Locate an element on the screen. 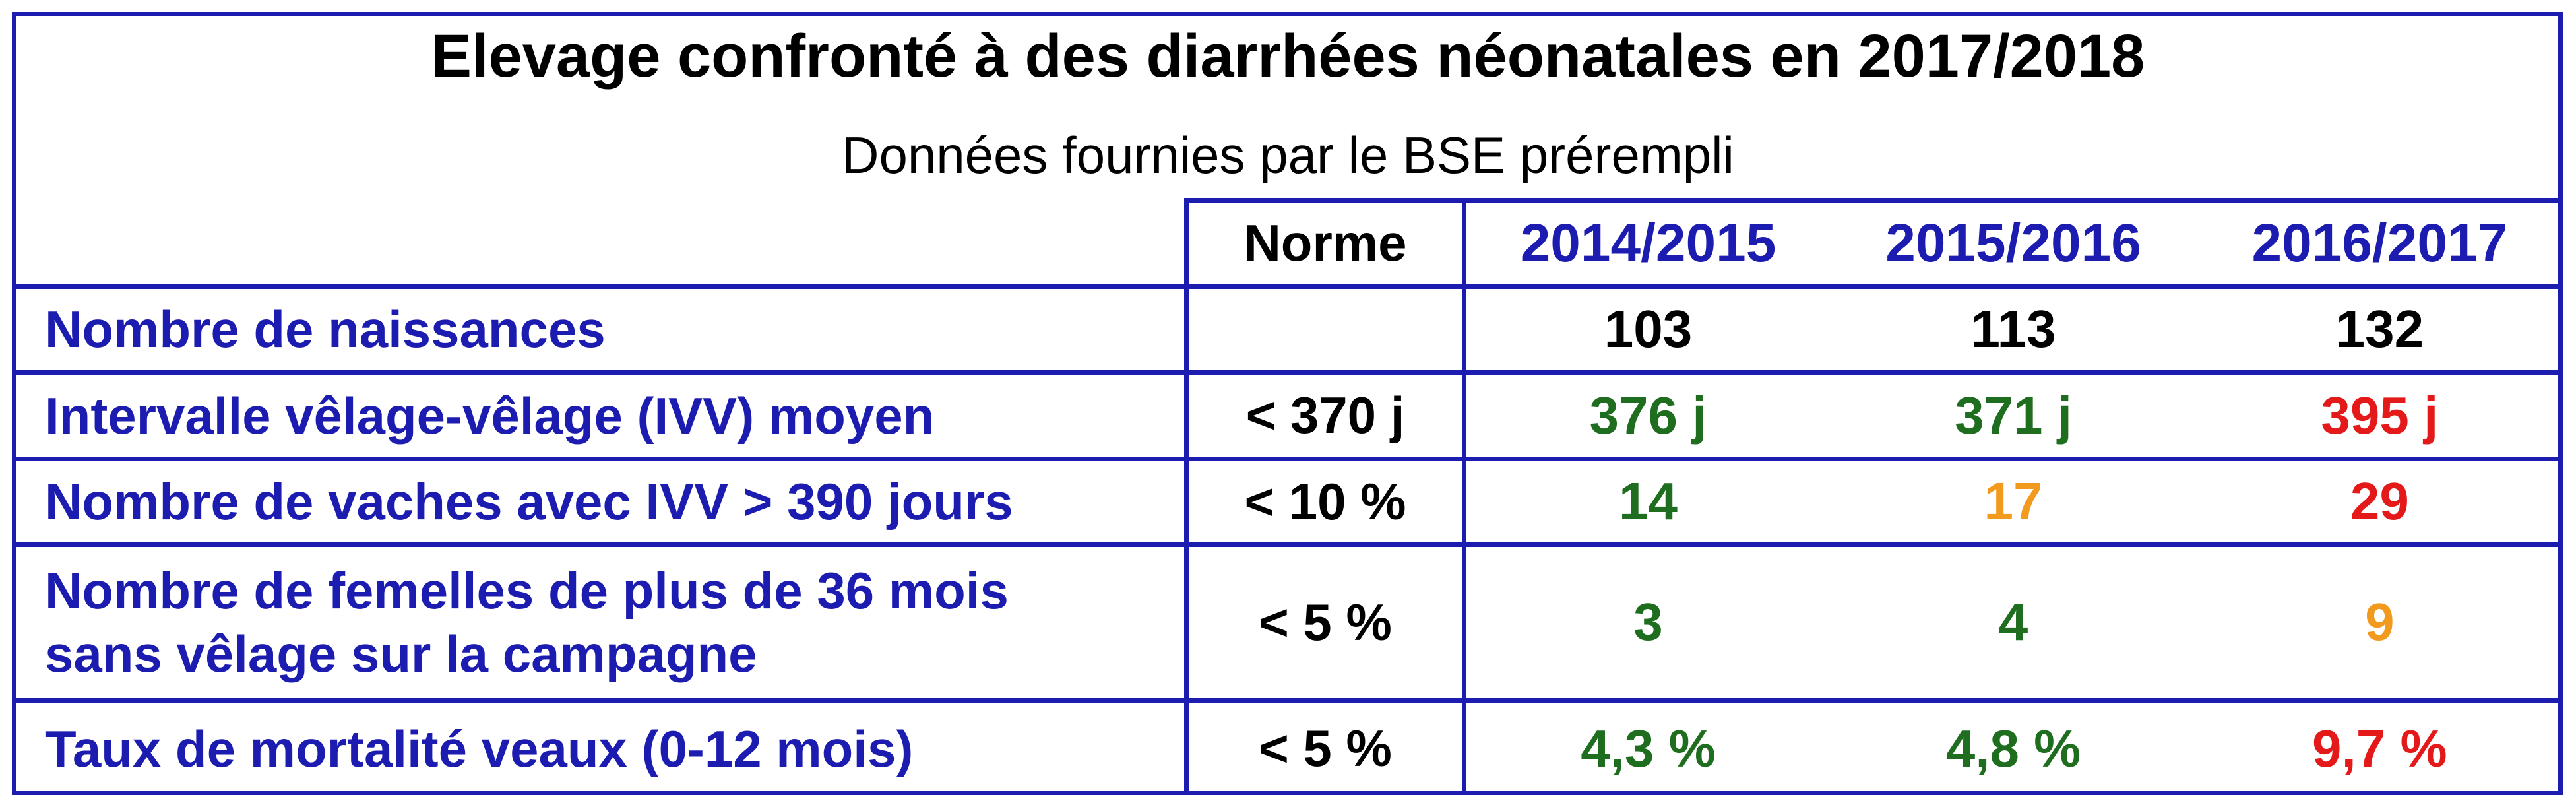  header-year-2: 2015/2016 is located at coordinates (2013, 243).